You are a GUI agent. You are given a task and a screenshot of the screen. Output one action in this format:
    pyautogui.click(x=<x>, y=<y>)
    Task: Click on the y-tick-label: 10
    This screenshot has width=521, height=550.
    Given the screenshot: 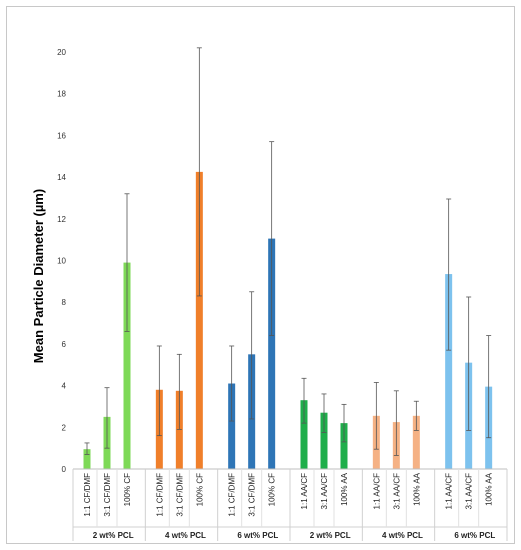 What is the action you would take?
    pyautogui.click(x=61, y=261)
    